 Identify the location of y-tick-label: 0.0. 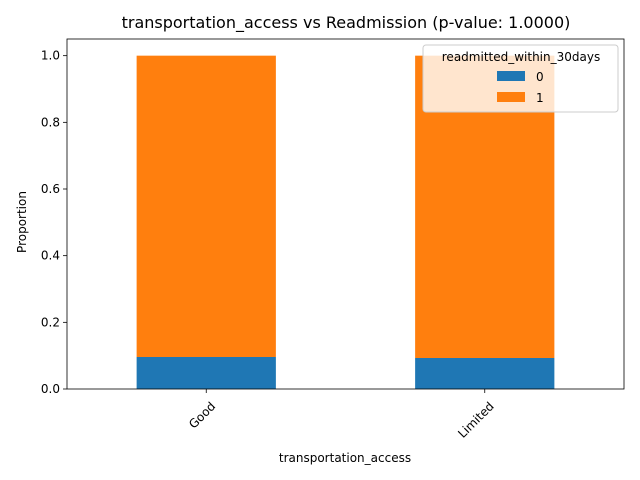
(50, 389).